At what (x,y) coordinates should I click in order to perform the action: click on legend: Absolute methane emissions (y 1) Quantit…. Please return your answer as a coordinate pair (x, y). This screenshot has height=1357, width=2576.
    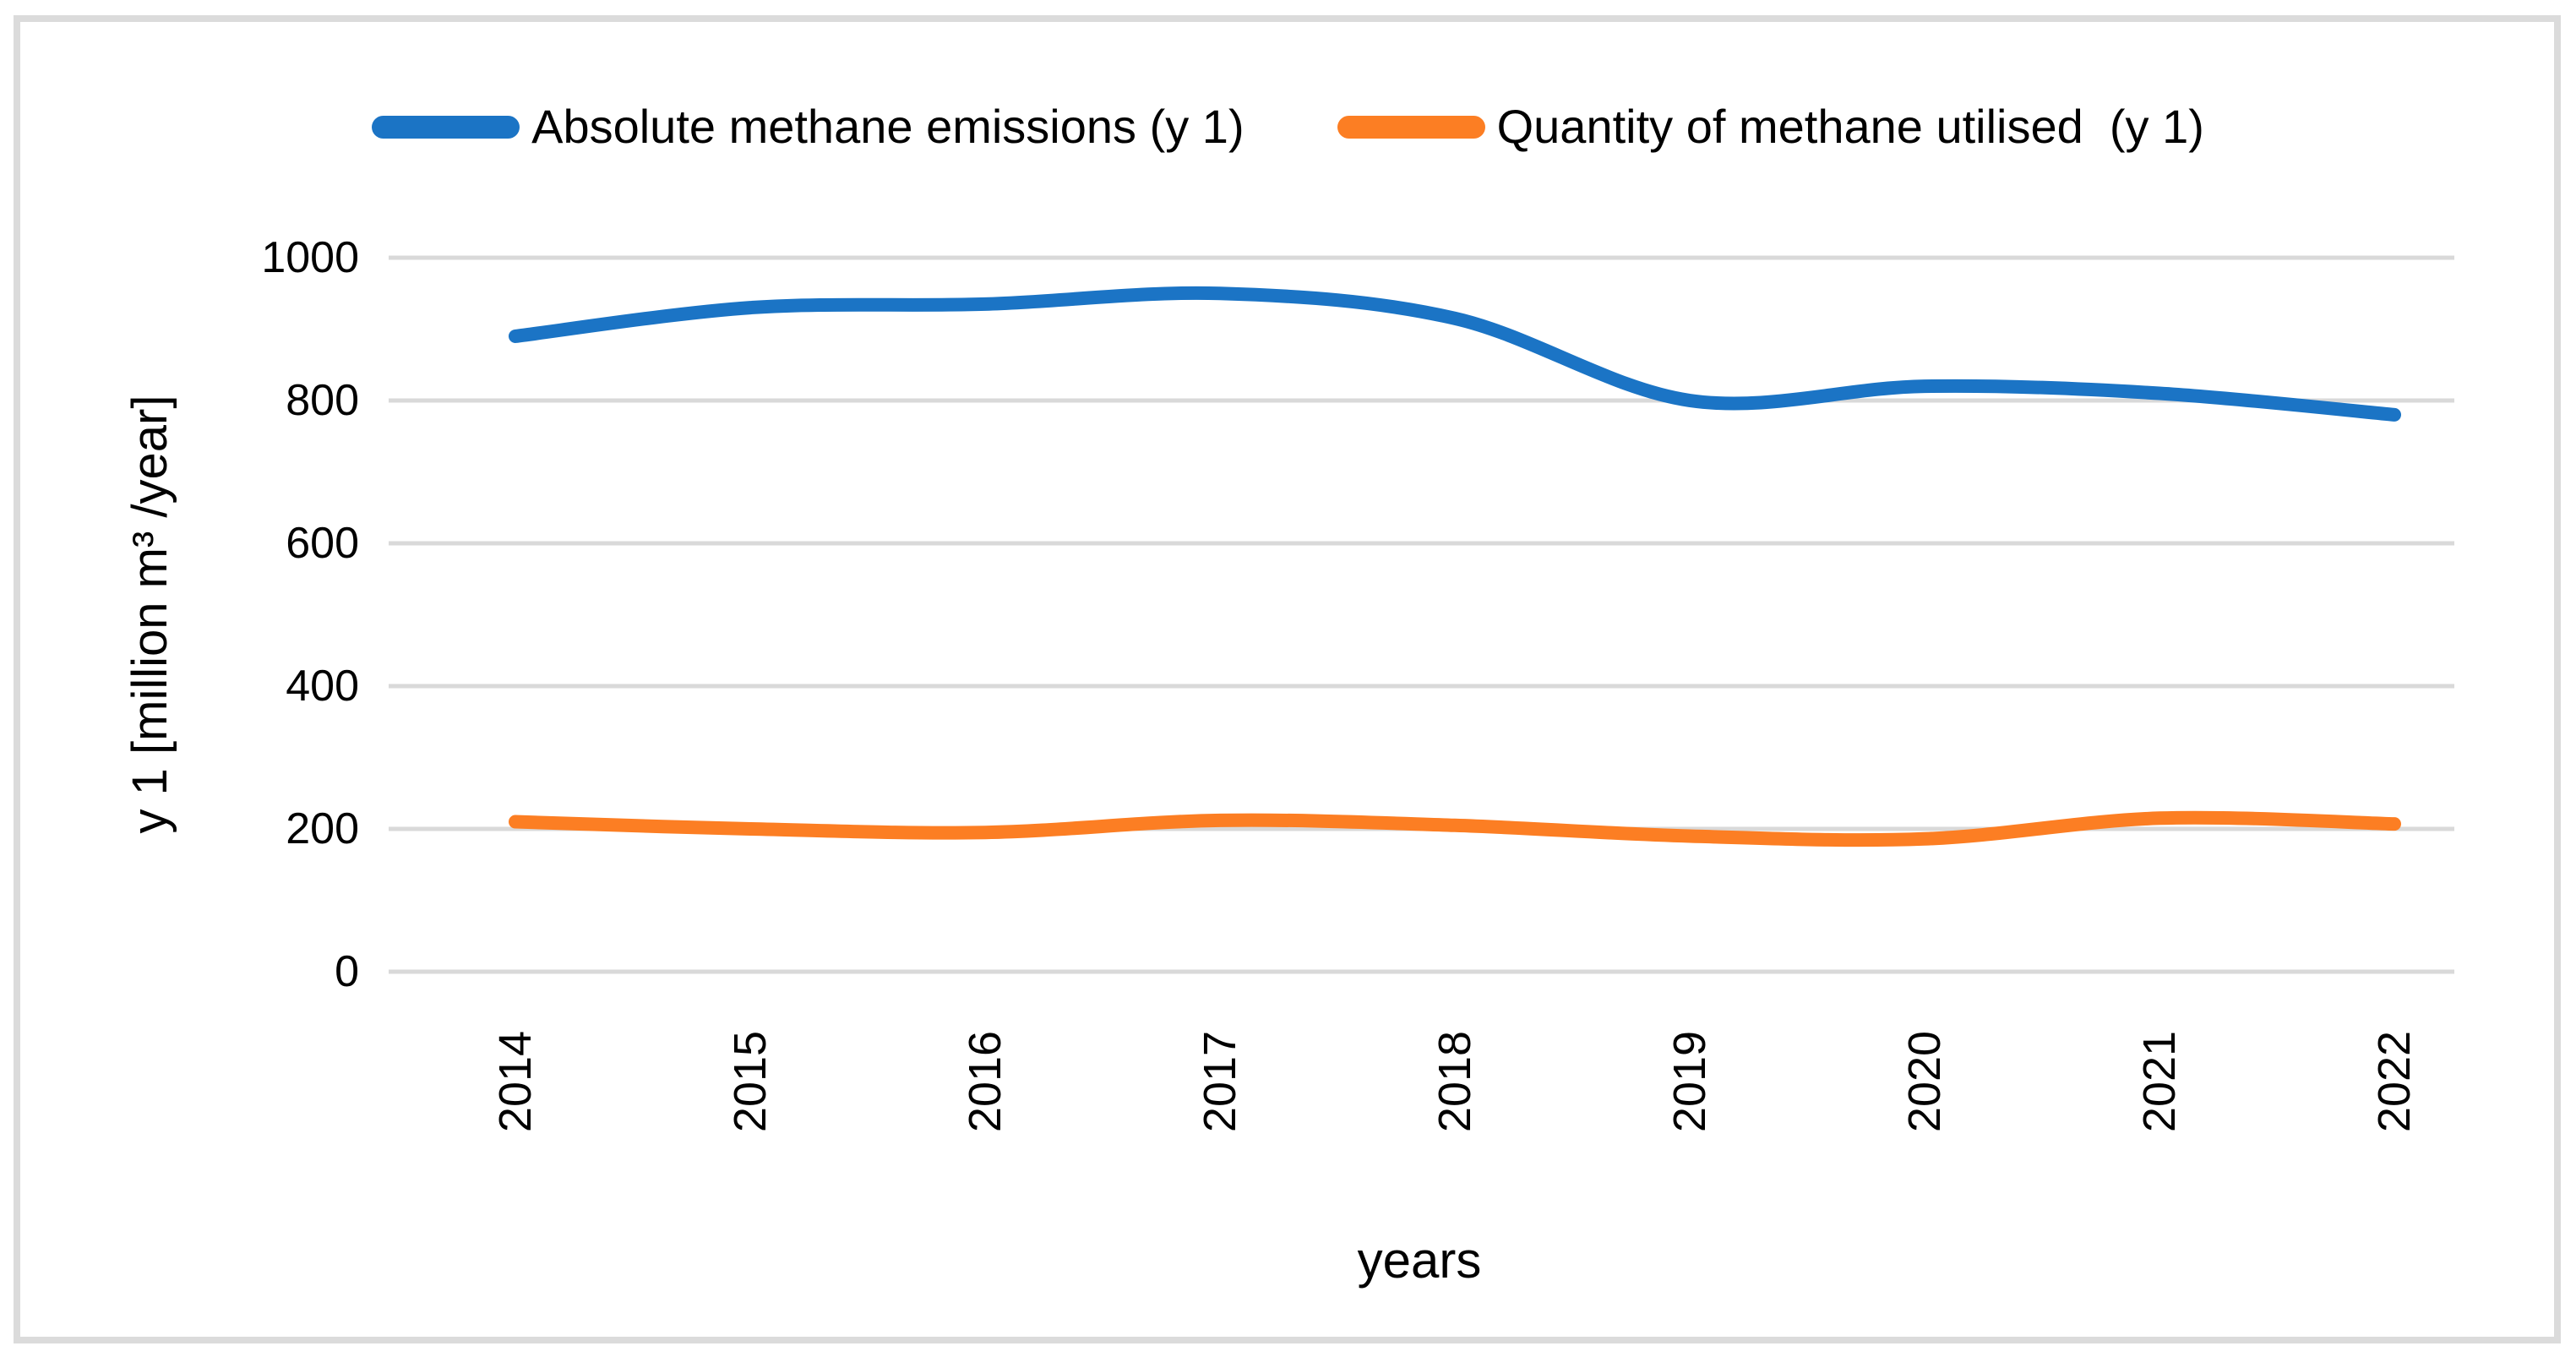
    Looking at the image, I should click on (1288, 126).